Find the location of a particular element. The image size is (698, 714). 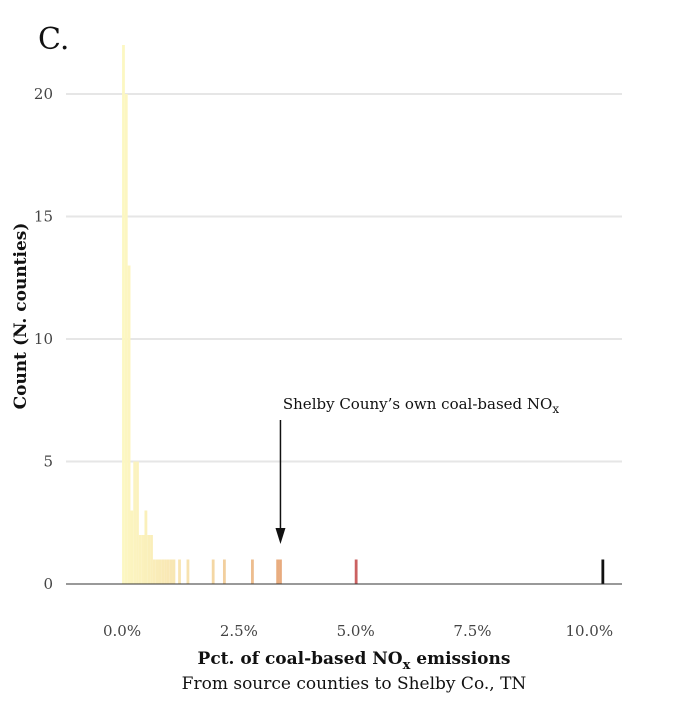

y-tick-labels: 0 5 10 15 20 is located at coordinates (43, 339).